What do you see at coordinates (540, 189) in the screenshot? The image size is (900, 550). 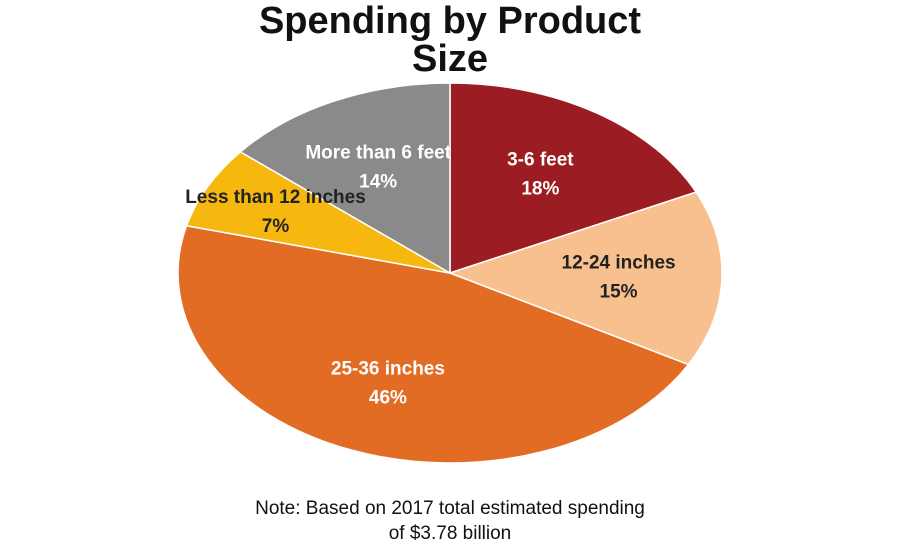 I see `value-label: 18%` at bounding box center [540, 189].